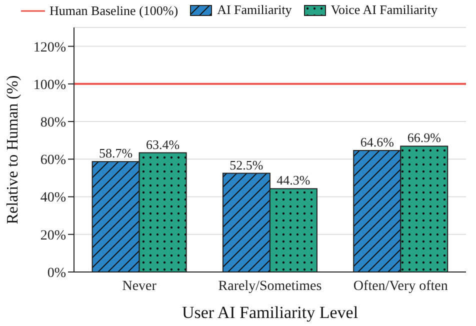 Image resolution: width=476 pixels, height=326 pixels. What do you see at coordinates (53, 160) in the screenshot?
I see `y-tick-label: 60%` at bounding box center [53, 160].